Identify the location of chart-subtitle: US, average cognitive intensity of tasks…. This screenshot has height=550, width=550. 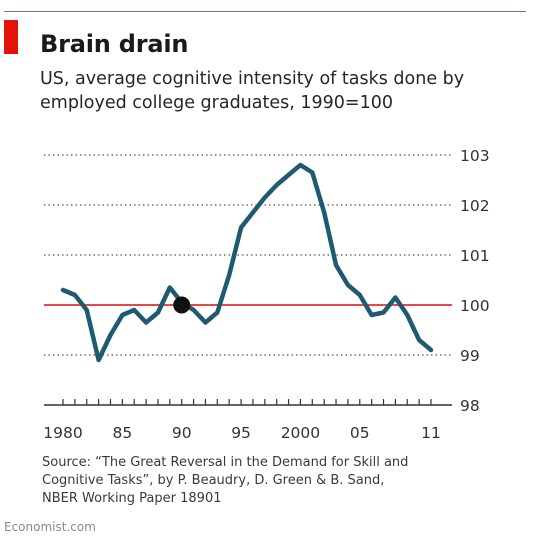
(252, 91).